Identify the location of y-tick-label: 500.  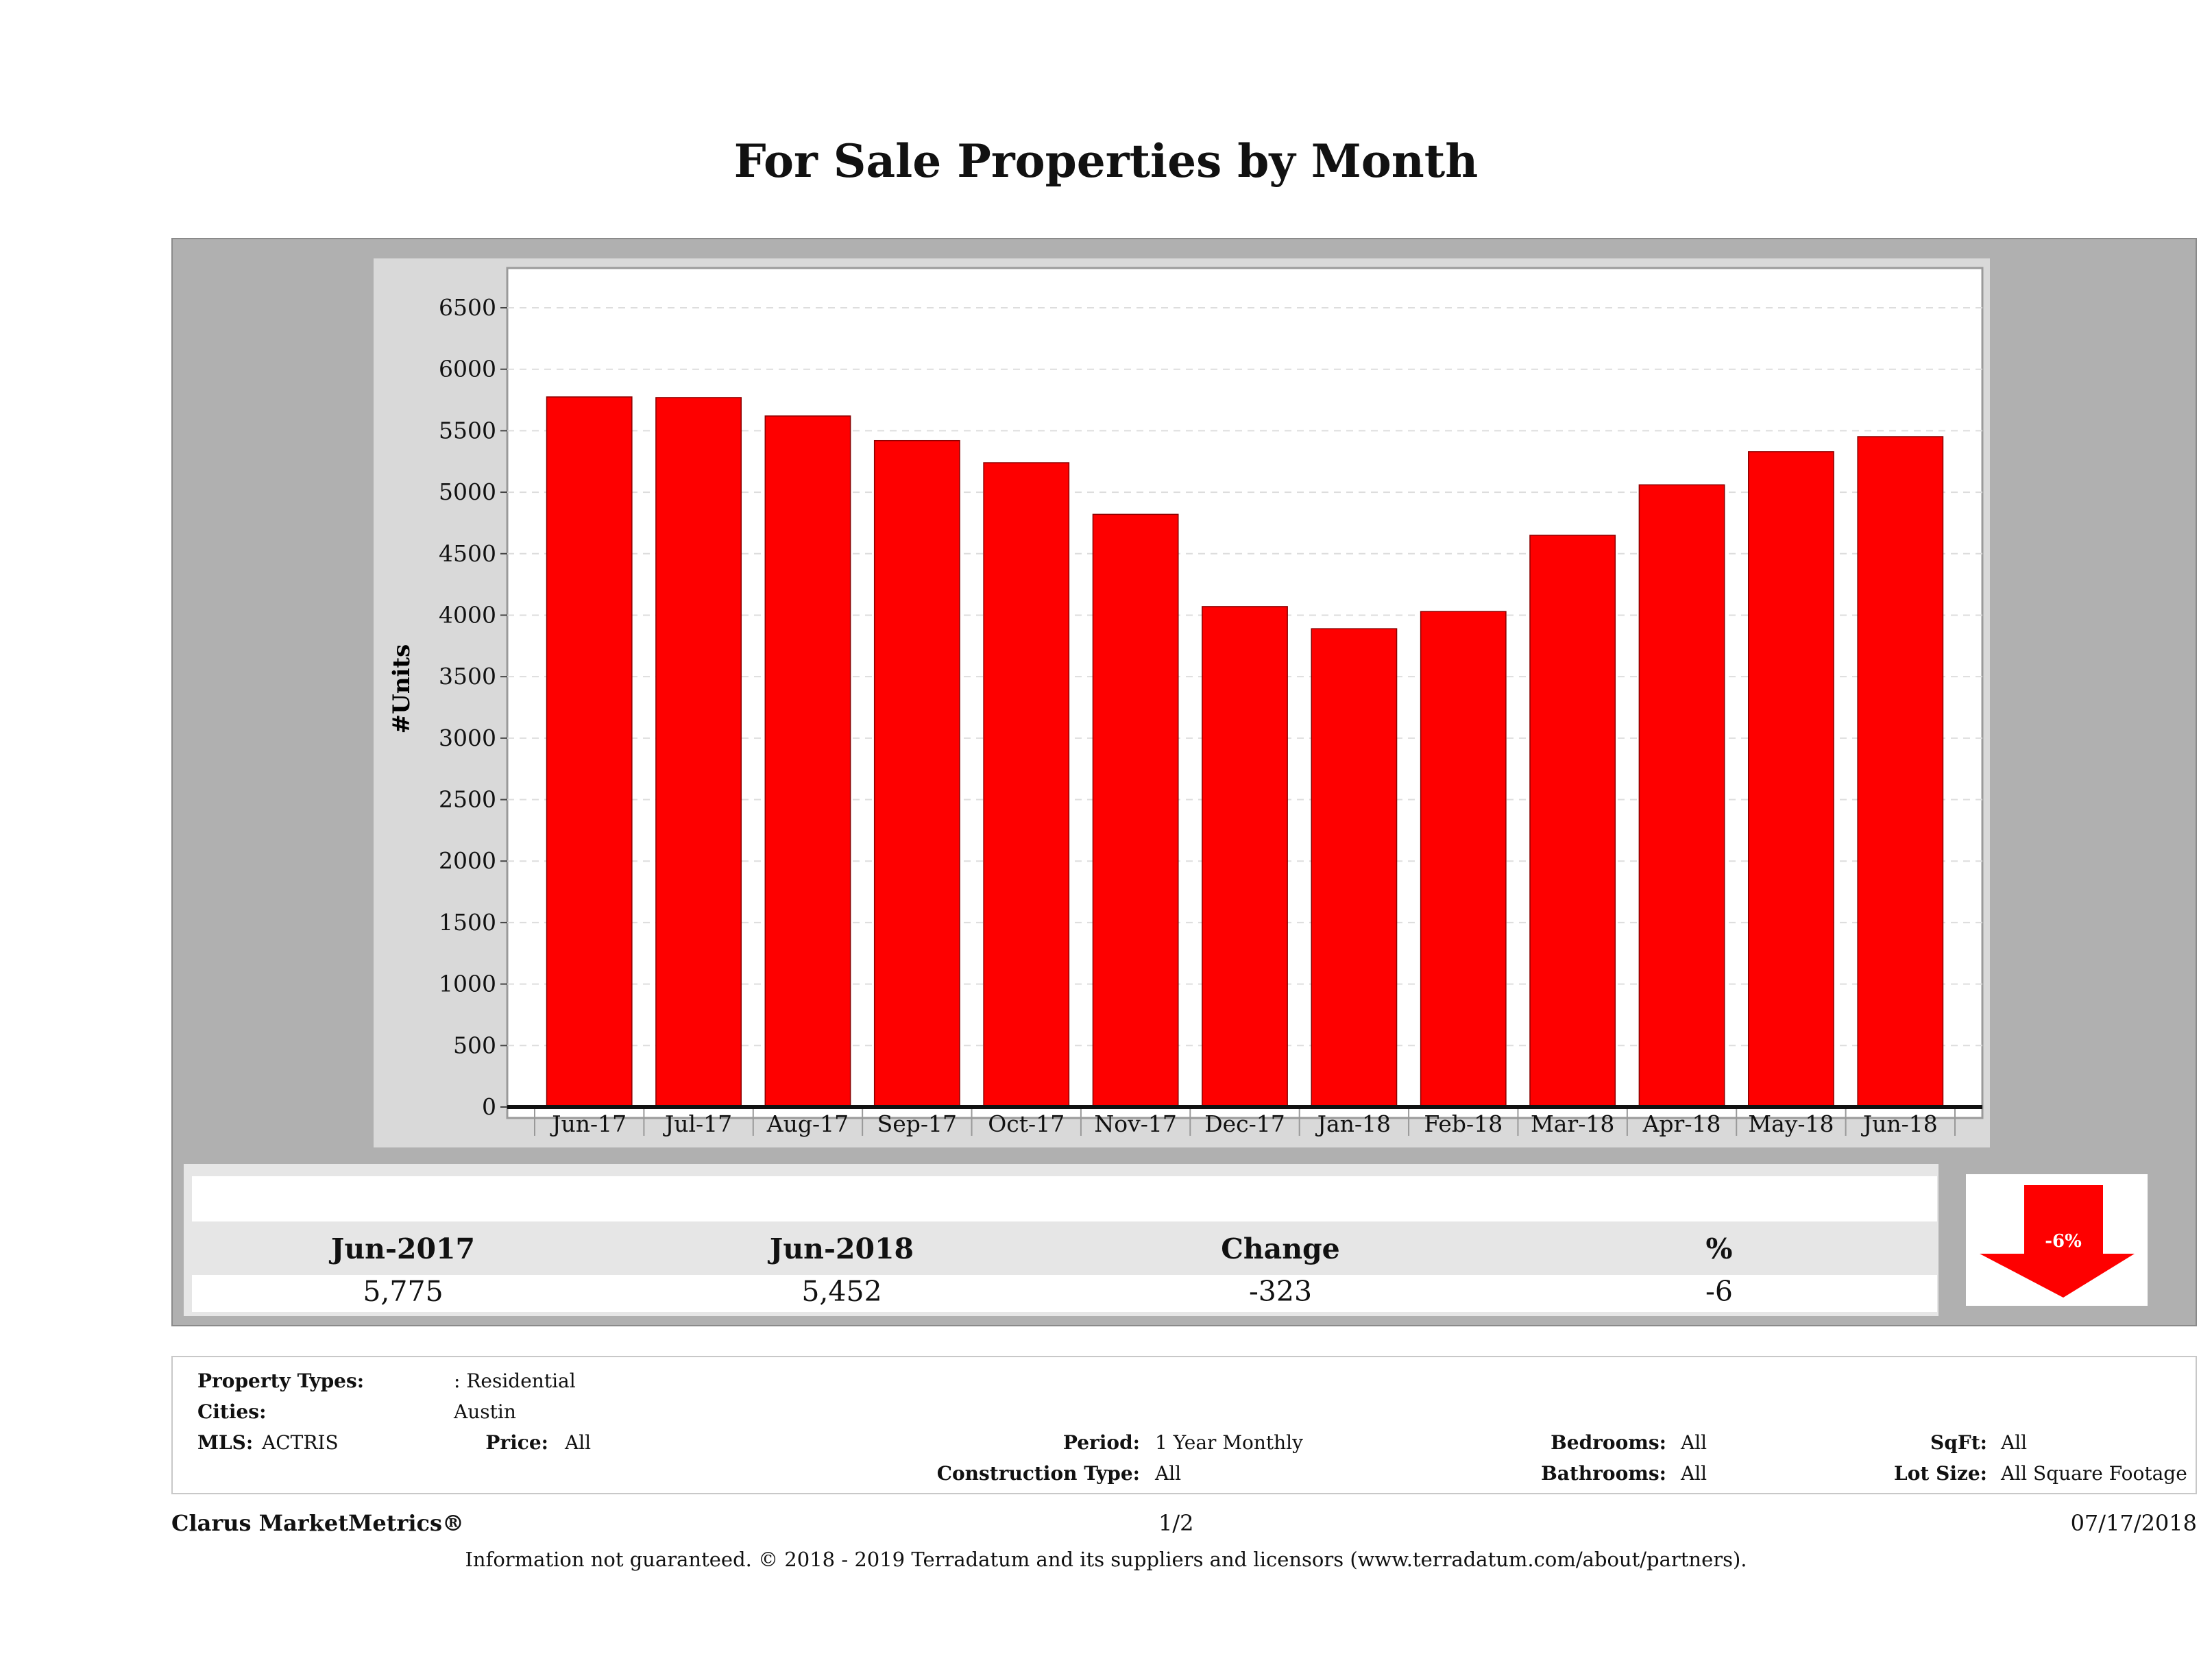
(475, 1045).